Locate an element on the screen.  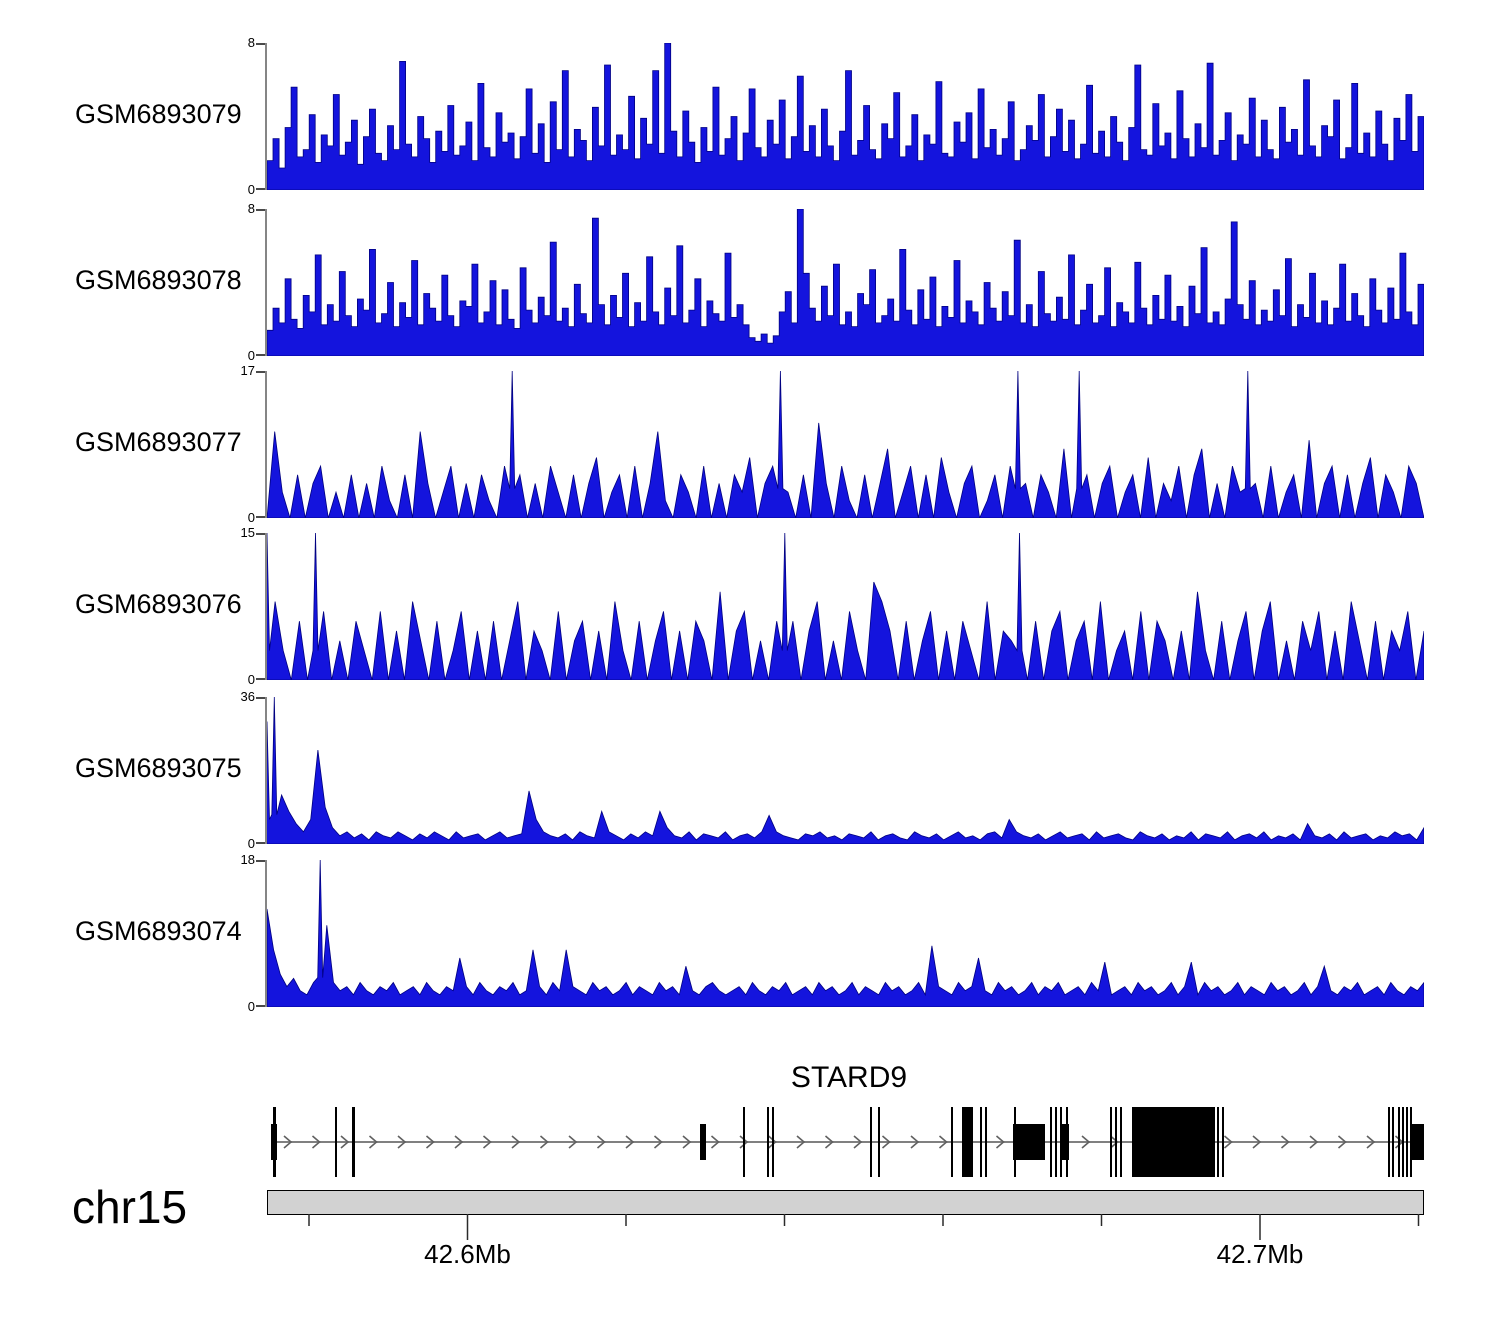
coverage-track-gsm6893078: GSM6893078 8 0 is located at coordinates (750, 282).